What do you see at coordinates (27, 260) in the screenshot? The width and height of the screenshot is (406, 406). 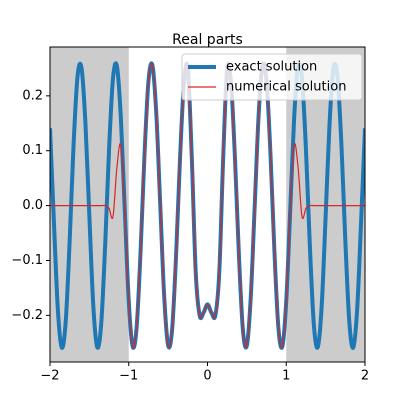 I see `y-tick-label: −0.1` at bounding box center [27, 260].